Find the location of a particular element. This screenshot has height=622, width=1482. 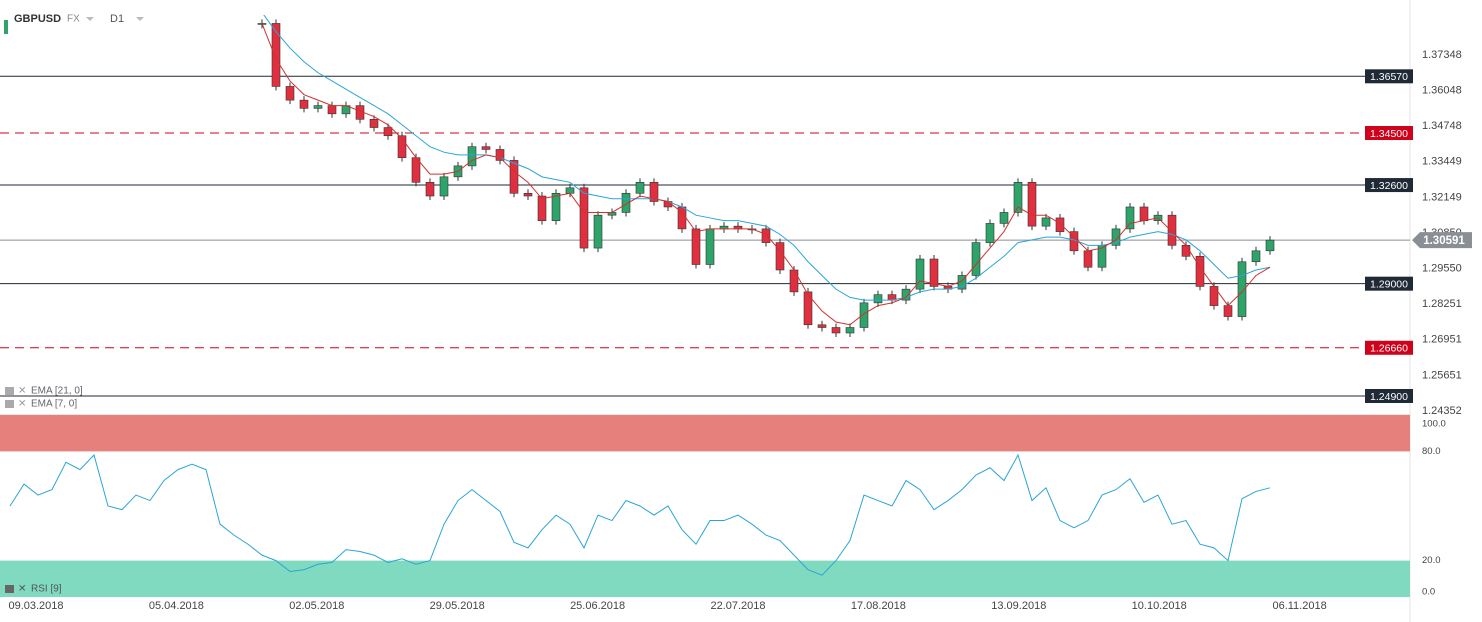

last-price-tag is located at coordinates (1442, 240).